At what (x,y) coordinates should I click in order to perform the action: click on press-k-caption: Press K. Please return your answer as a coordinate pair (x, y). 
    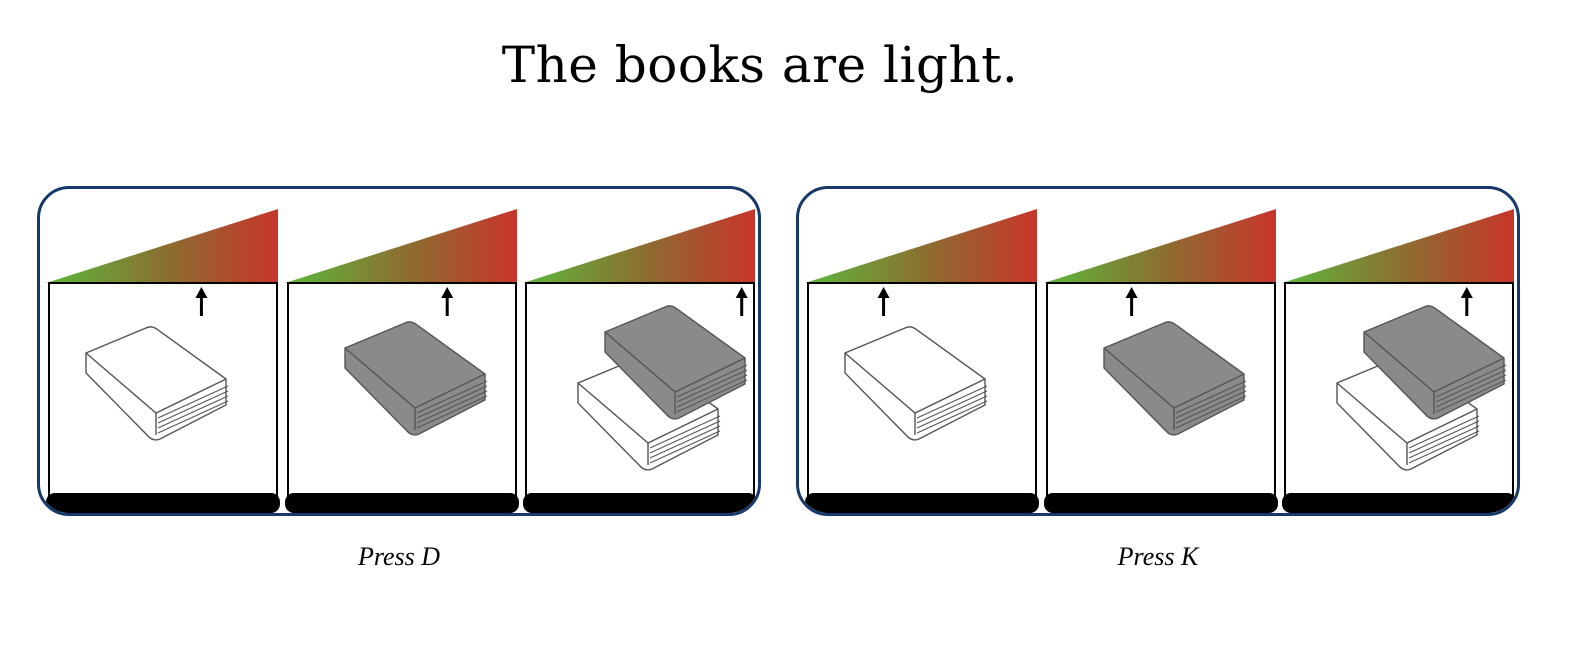
    Looking at the image, I should click on (1158, 556).